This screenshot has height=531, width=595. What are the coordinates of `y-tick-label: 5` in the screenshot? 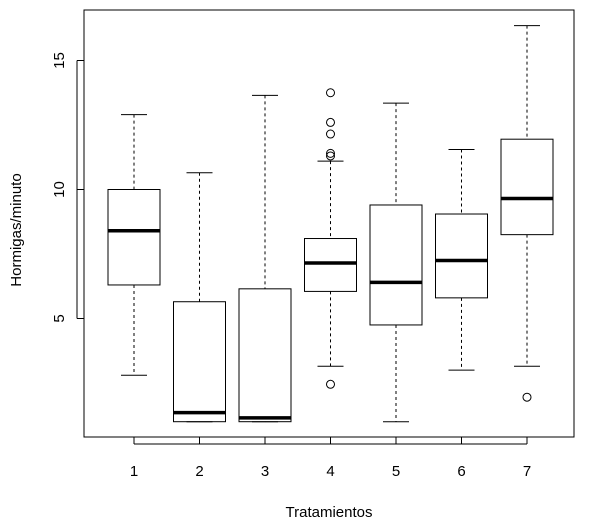 It's located at (59, 318).